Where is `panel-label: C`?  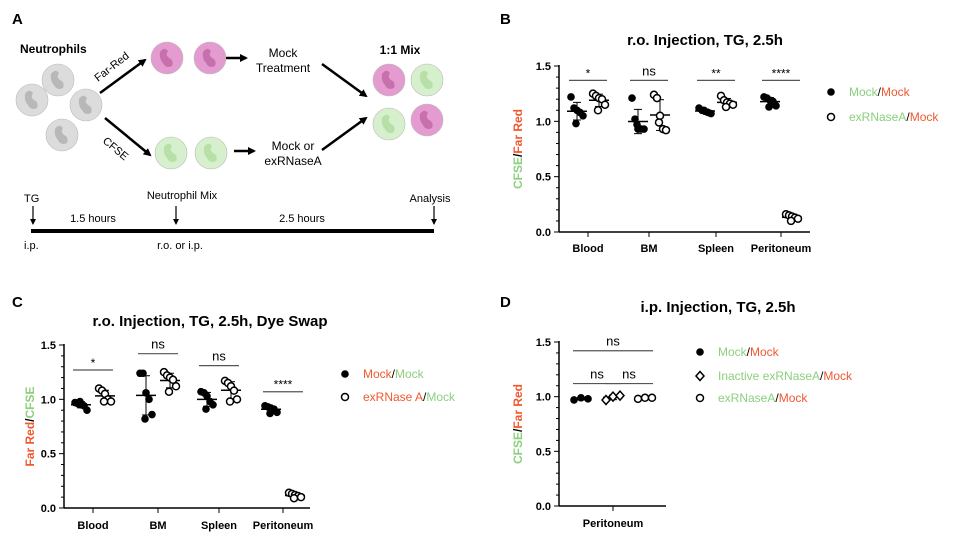
panel-label: C is located at coordinates (17, 302).